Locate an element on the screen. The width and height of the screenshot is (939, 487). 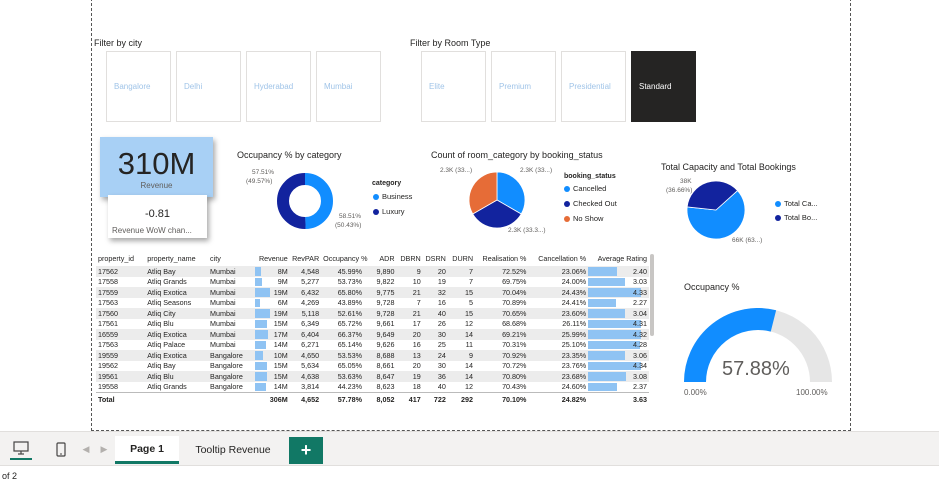
next-page-icon: ▶ is located at coordinates (104, 448).